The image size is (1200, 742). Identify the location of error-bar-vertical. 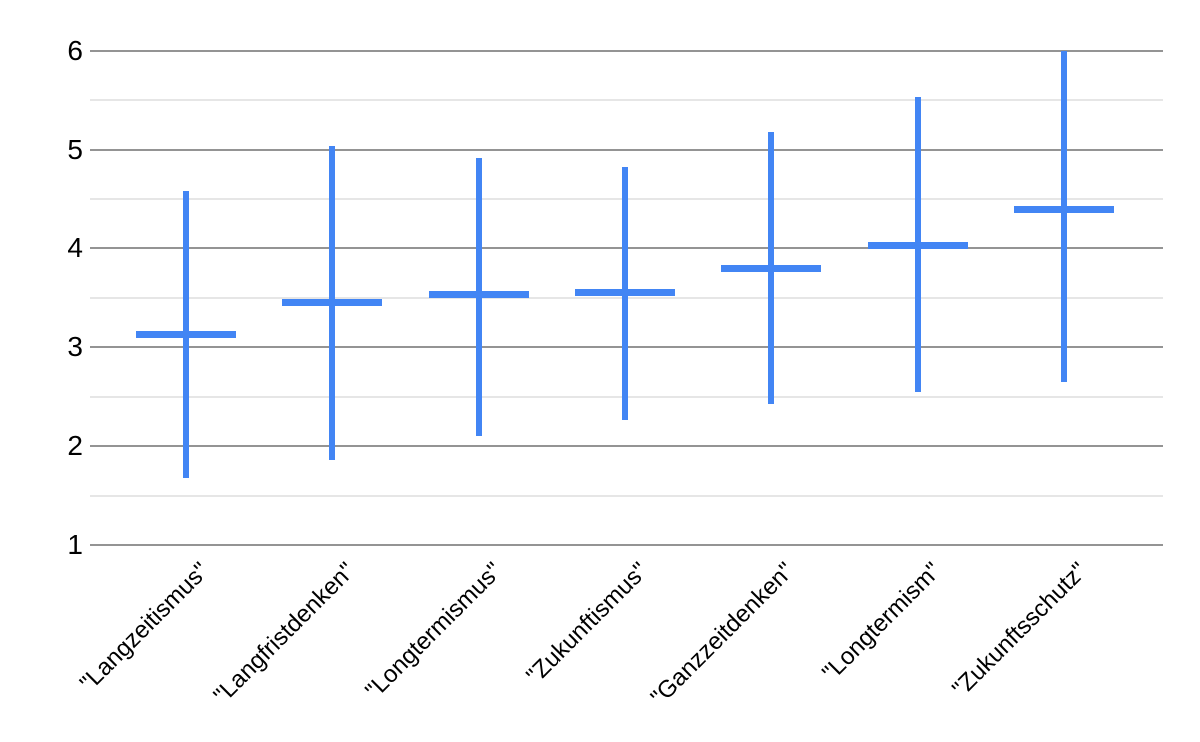
(1063, 216).